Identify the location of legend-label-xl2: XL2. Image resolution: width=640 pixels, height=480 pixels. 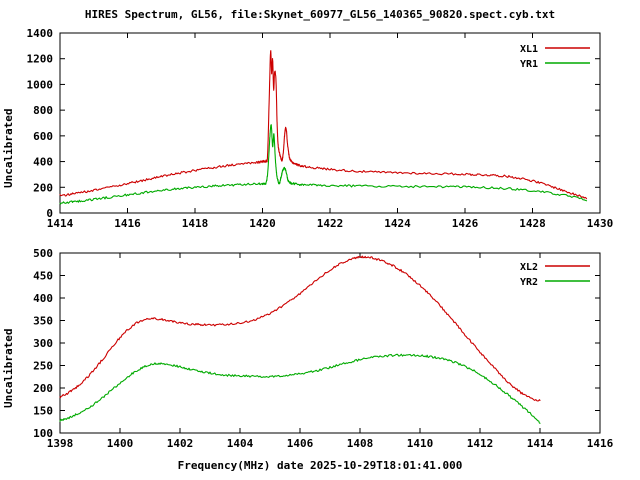
(529, 267).